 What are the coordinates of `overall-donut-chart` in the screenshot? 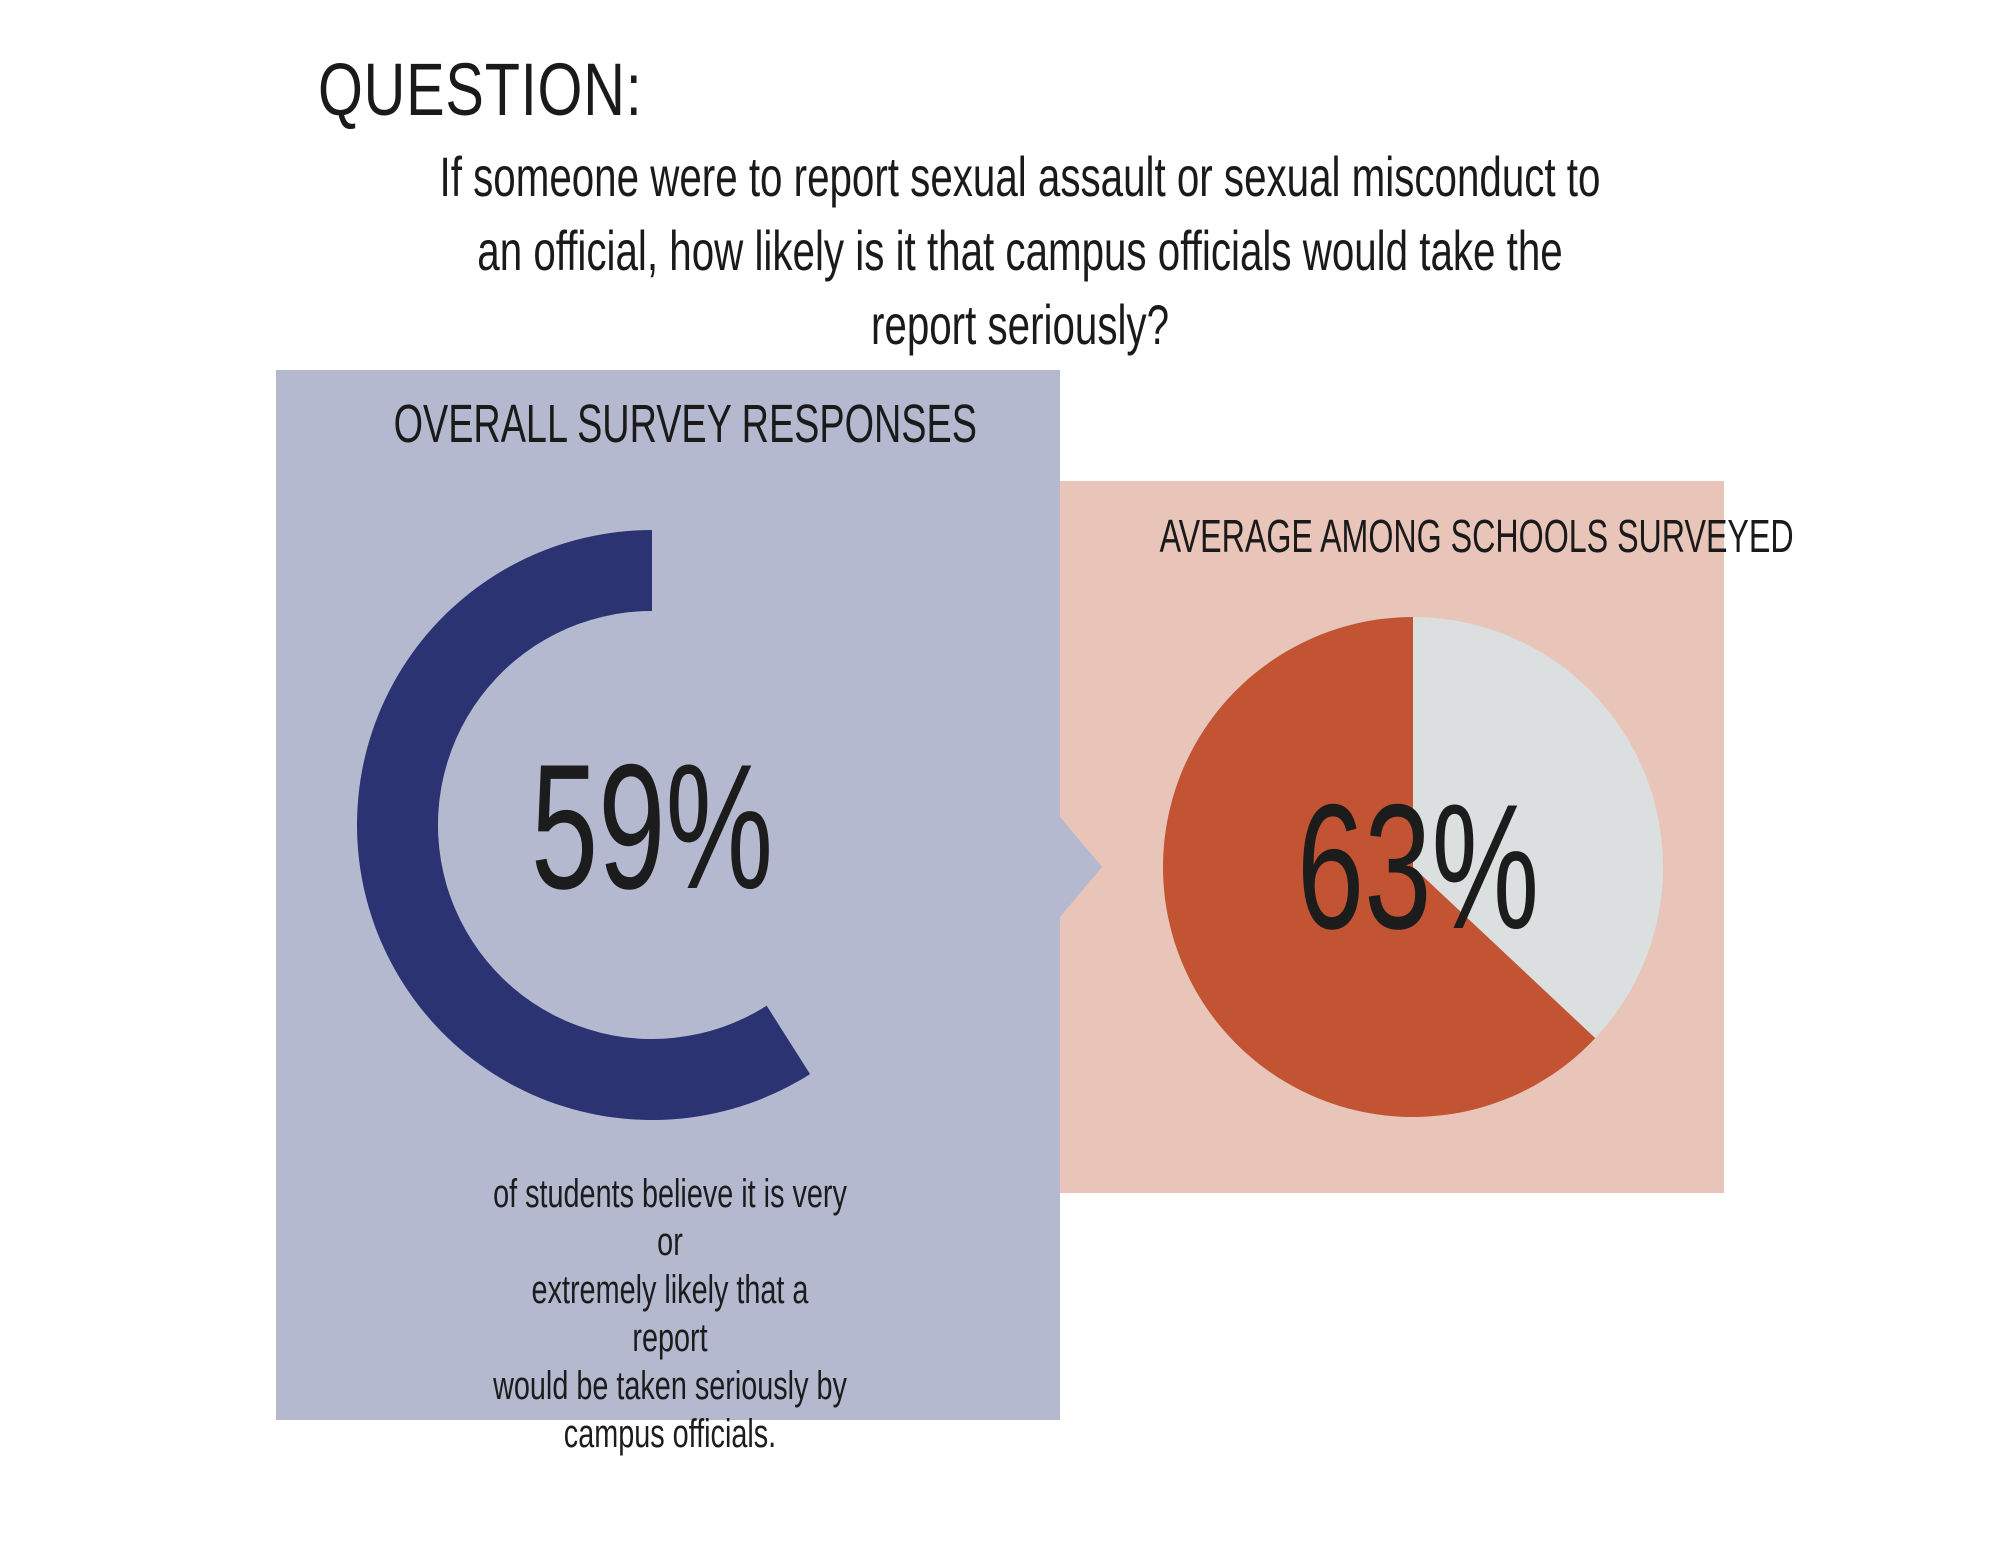 It's located at (584, 825).